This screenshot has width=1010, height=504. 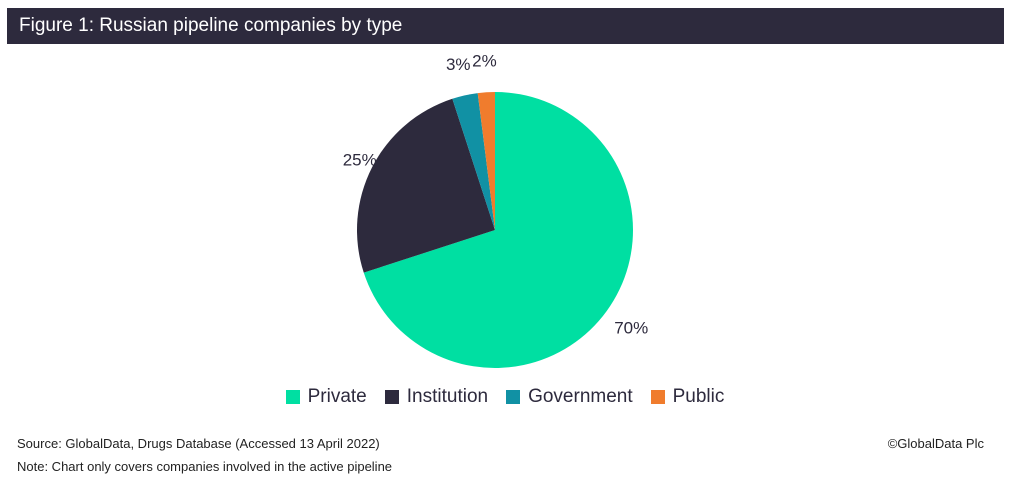 What do you see at coordinates (486, 161) in the screenshot?
I see `pie-slice-public` at bounding box center [486, 161].